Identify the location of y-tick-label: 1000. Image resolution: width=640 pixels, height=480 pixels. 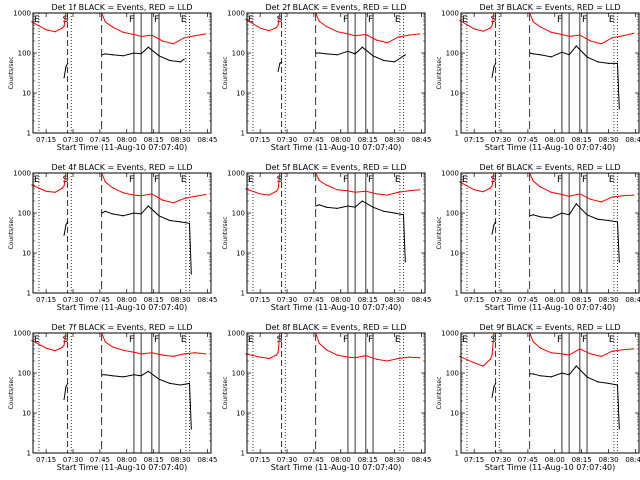
(450, 14).